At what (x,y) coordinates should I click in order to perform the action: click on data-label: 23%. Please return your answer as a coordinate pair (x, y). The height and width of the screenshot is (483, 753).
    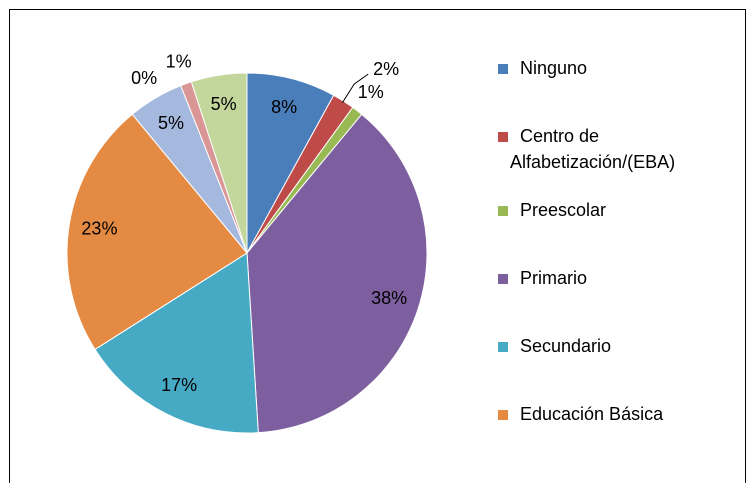
    Looking at the image, I should click on (99, 228).